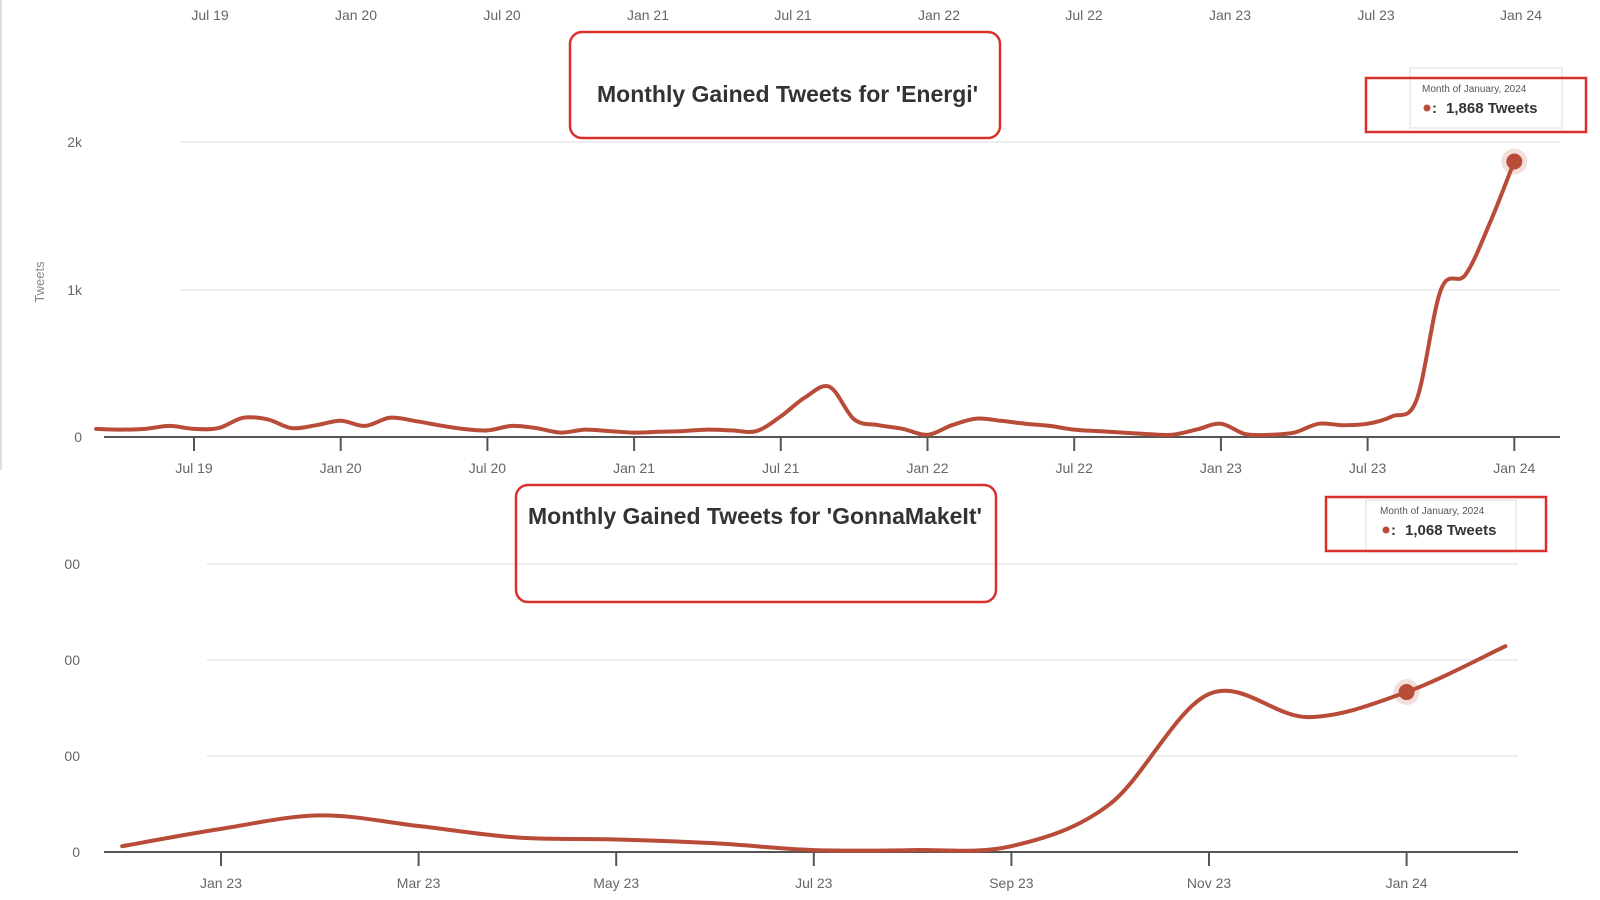 The height and width of the screenshot is (900, 1600). I want to click on energi-tooltip-value: 1,868 Tweets, so click(1491, 108).